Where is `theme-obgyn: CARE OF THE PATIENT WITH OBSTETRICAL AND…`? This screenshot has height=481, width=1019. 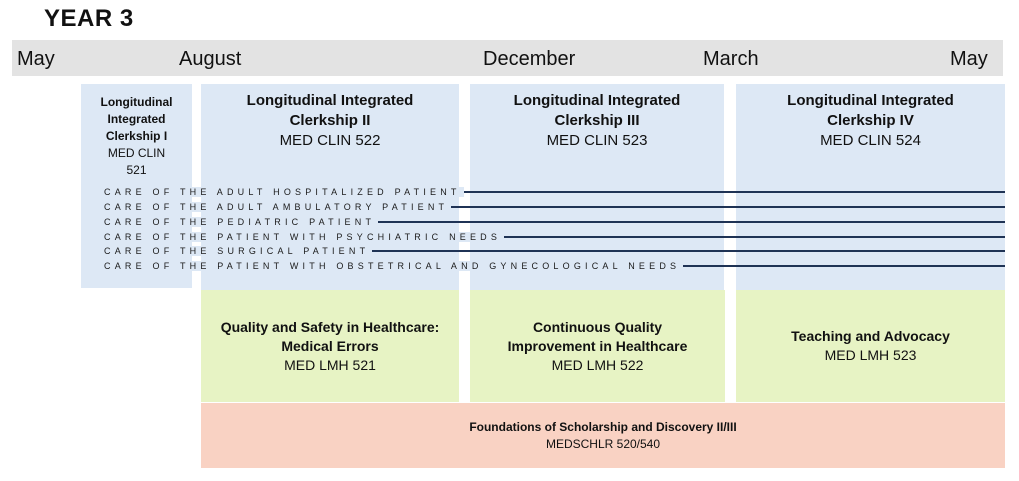 theme-obgyn: CARE OF THE PATIENT WITH OBSTETRICAL AND… is located at coordinates (384, 266).